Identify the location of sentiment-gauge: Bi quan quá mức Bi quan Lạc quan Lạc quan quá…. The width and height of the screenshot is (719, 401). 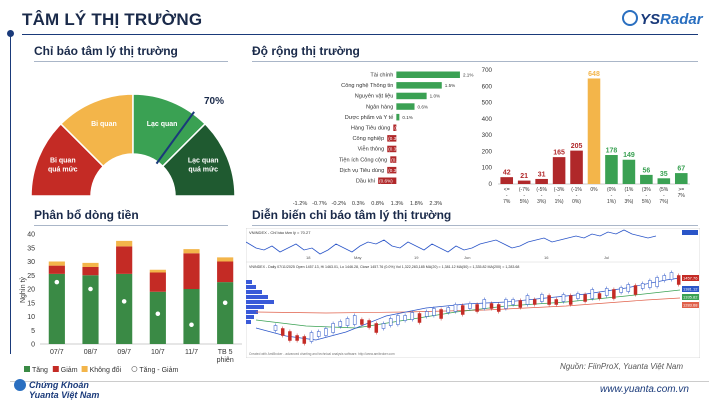
(133, 145).